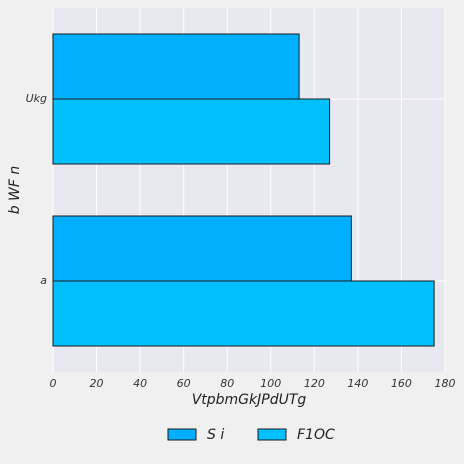 The width and height of the screenshot is (464, 464). I want to click on legend-swatch-f1oc, so click(272, 434).